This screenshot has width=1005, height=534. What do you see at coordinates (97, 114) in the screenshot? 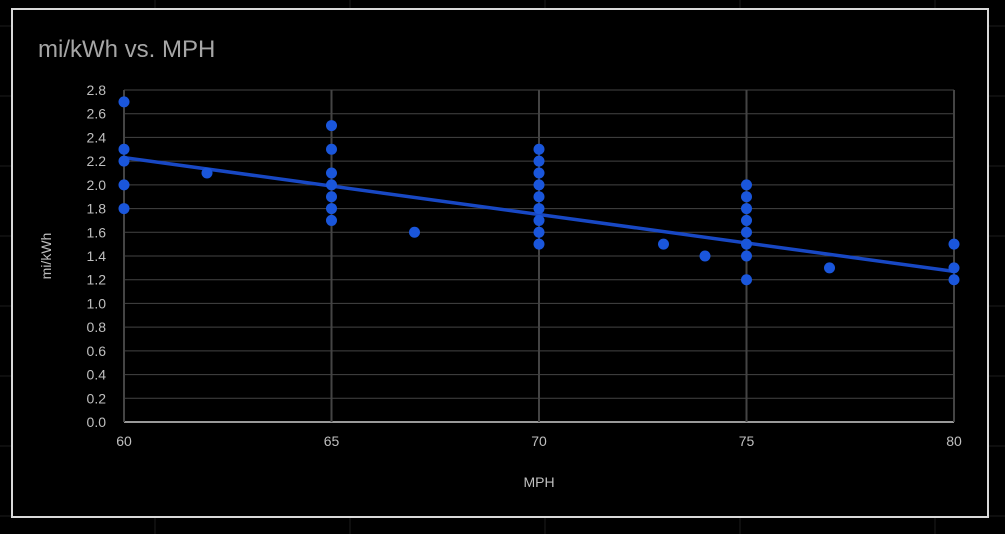
I see `y-tick-label: 2.6` at bounding box center [97, 114].